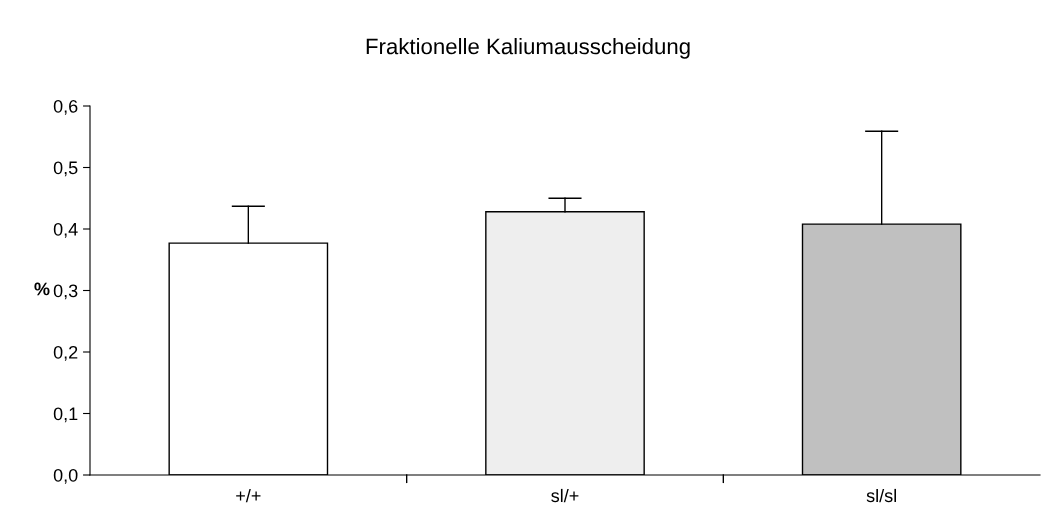  What do you see at coordinates (42, 289) in the screenshot?
I see `y-axis-title: %` at bounding box center [42, 289].